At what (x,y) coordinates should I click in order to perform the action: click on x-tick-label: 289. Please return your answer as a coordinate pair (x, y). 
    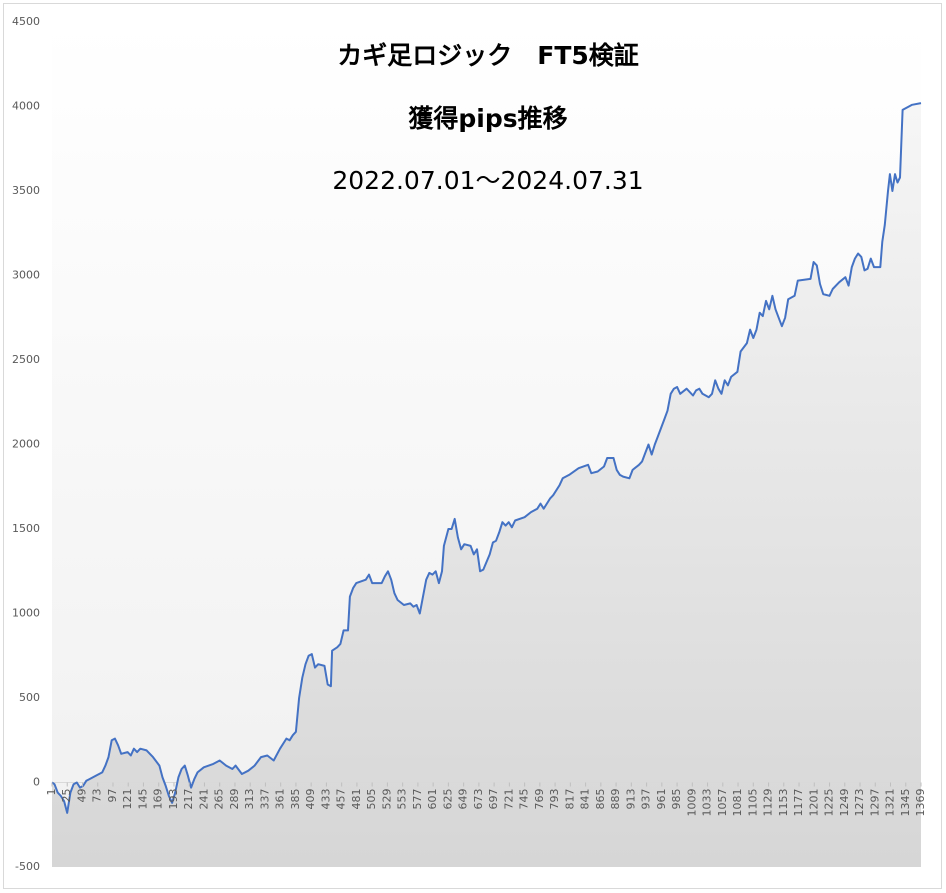
    Looking at the image, I should click on (234, 799).